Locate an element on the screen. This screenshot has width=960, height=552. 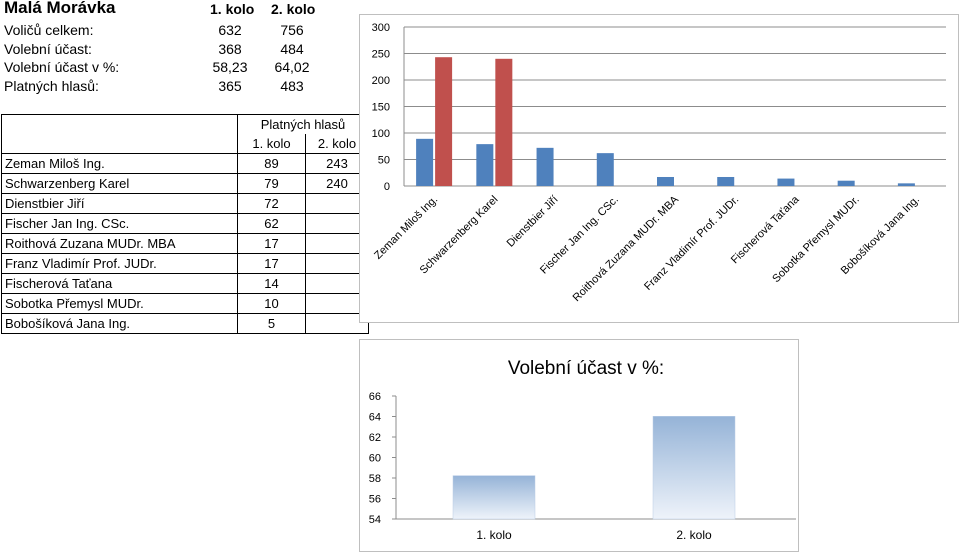
candidate-votes-r1: 72 is located at coordinates (271, 203).